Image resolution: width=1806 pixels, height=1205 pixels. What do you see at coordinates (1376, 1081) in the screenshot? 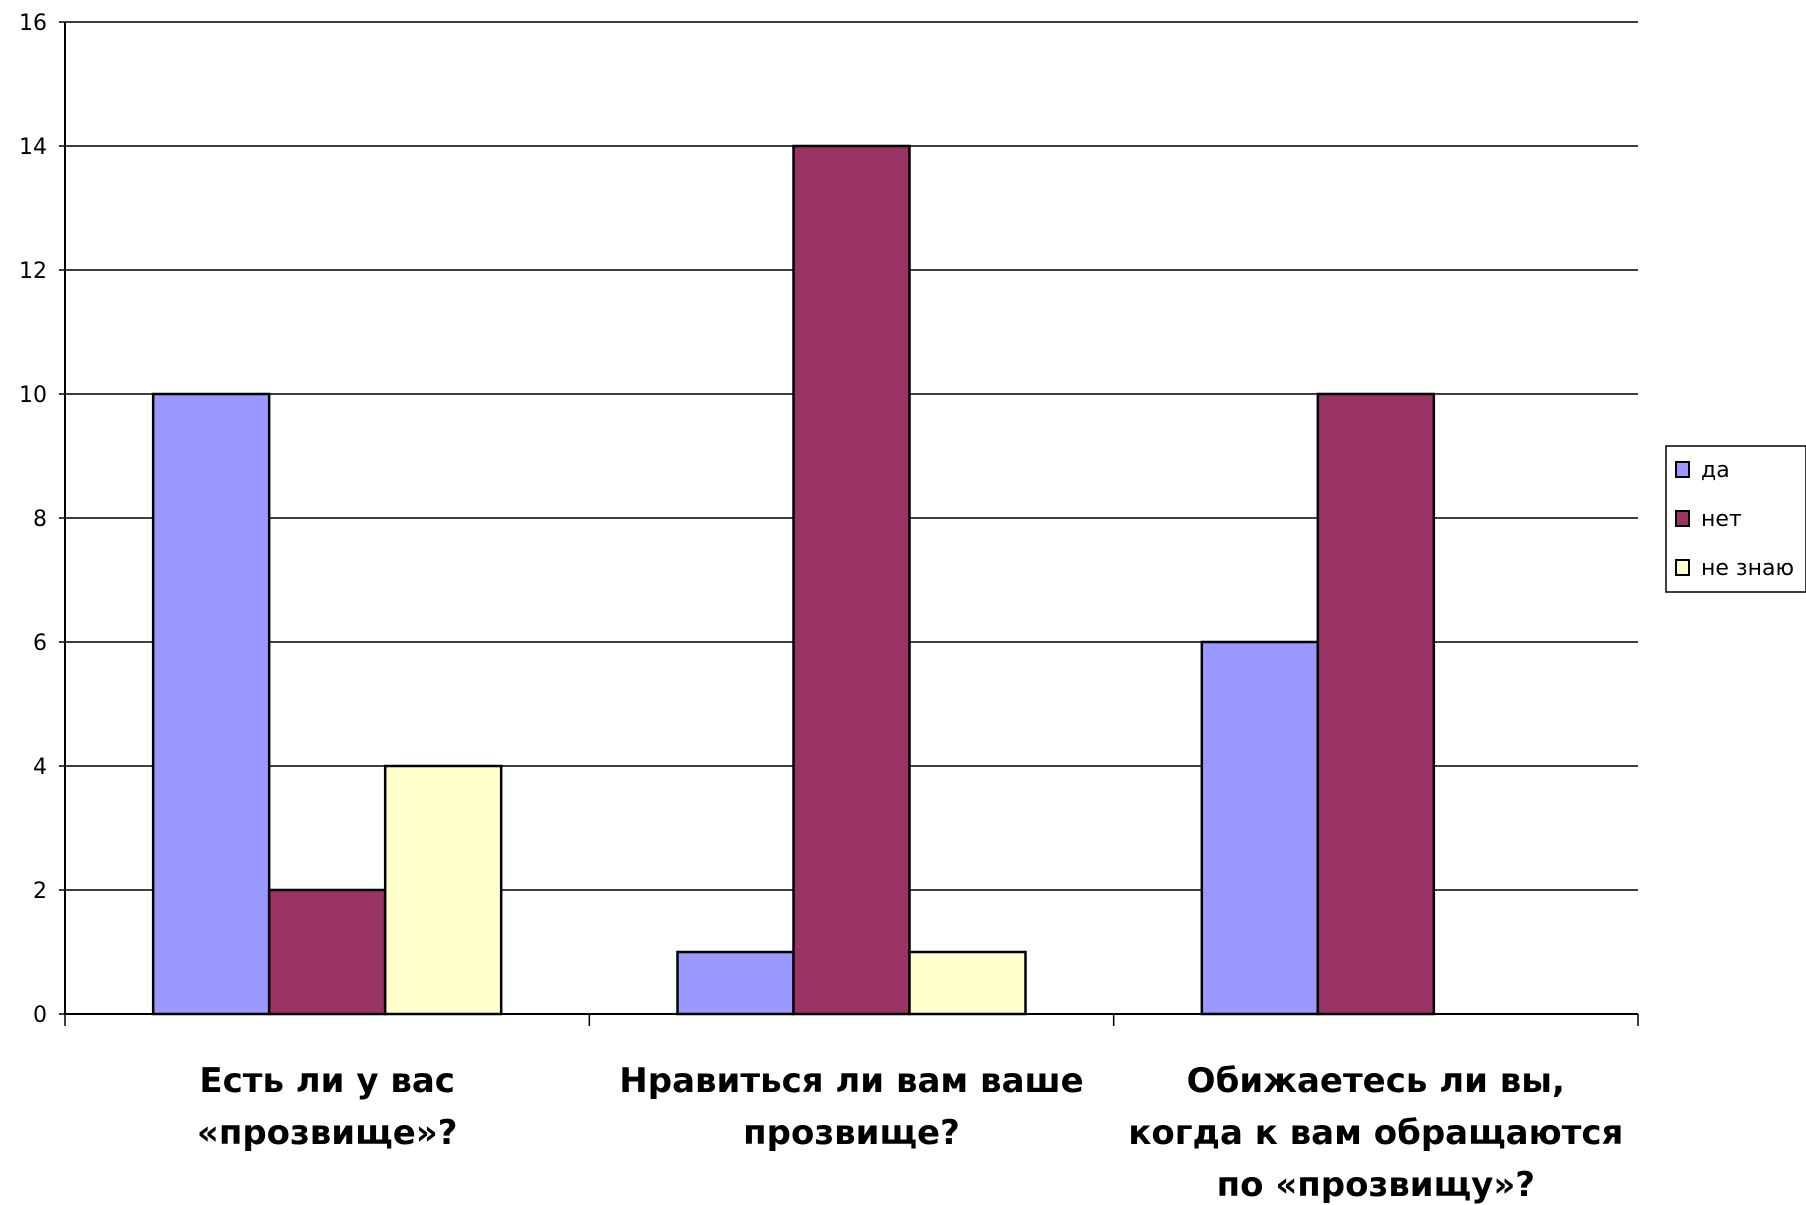
I see `category-label-line: Обижаетесь ли вы,` at bounding box center [1376, 1081].